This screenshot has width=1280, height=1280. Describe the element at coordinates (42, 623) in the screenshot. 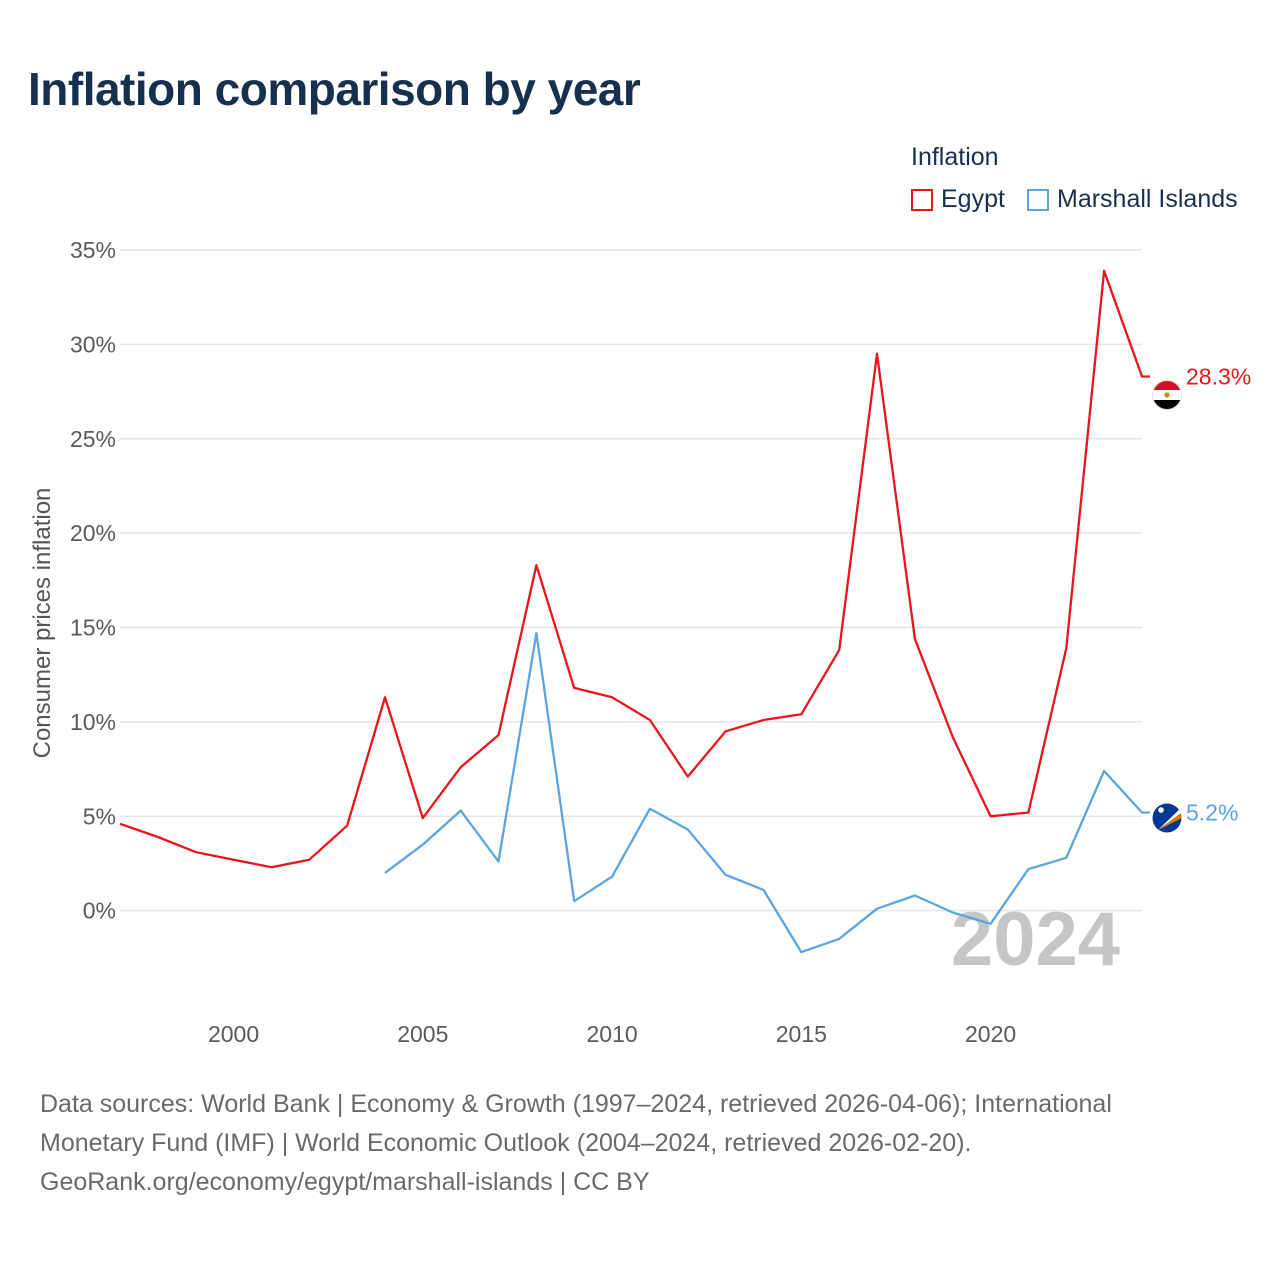

I see `y-axis-label: Consumer prices inflation` at that location.